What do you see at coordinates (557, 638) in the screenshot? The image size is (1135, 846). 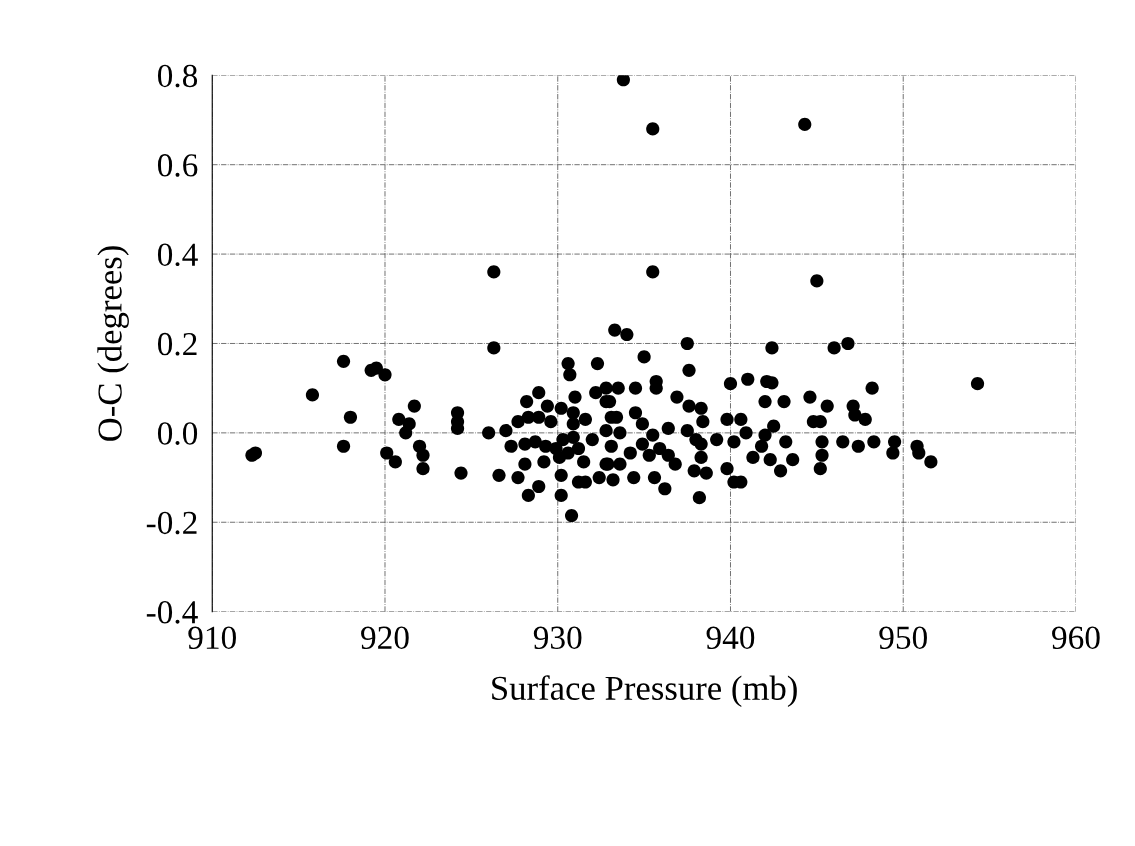 I see `x-tick-label: 930` at bounding box center [557, 638].